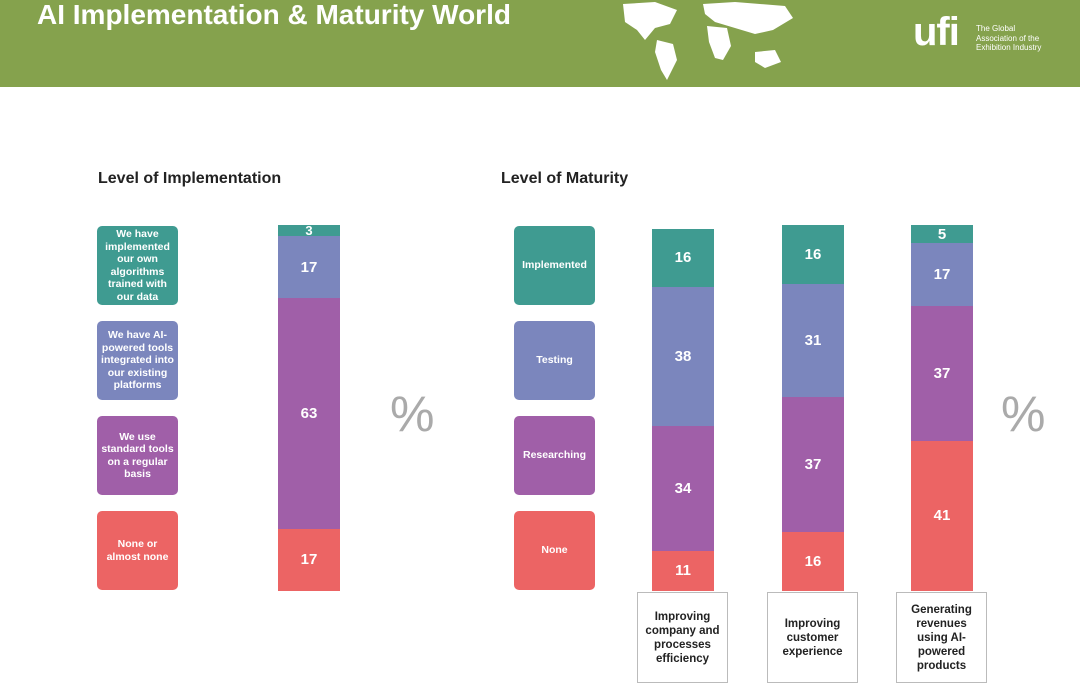 This screenshot has width=1080, height=698. Describe the element at coordinates (274, 15) in the screenshot. I see `page-title: AI Implementation & Maturity World` at that location.